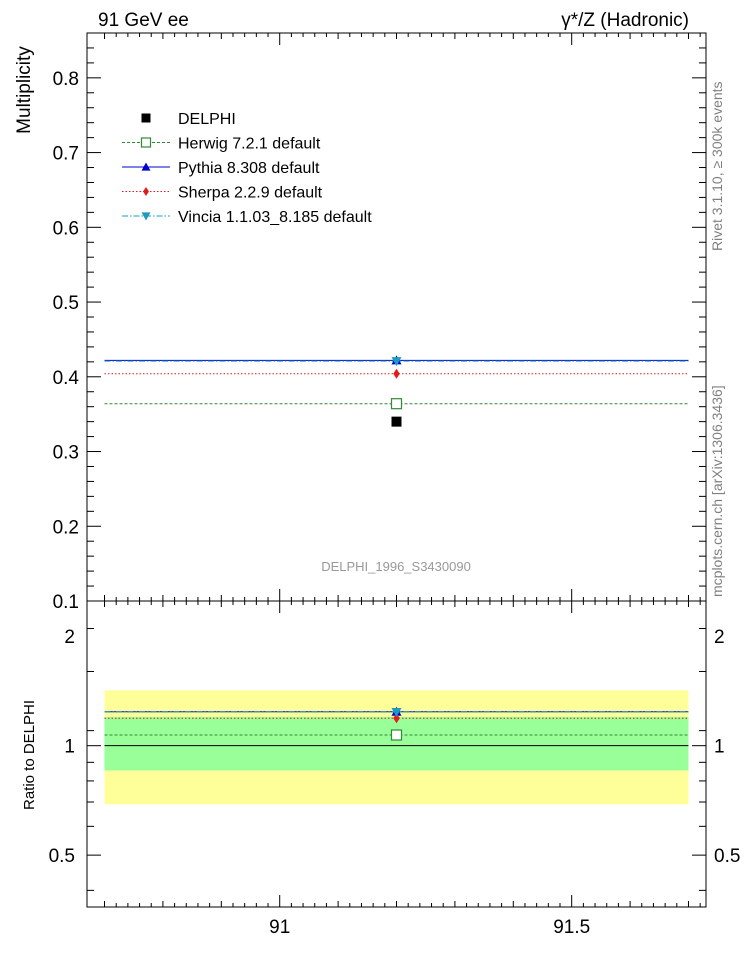 This screenshot has width=746, height=972. Describe the element at coordinates (571, 927) in the screenshot. I see `x-tick-label: 91.5` at that location.